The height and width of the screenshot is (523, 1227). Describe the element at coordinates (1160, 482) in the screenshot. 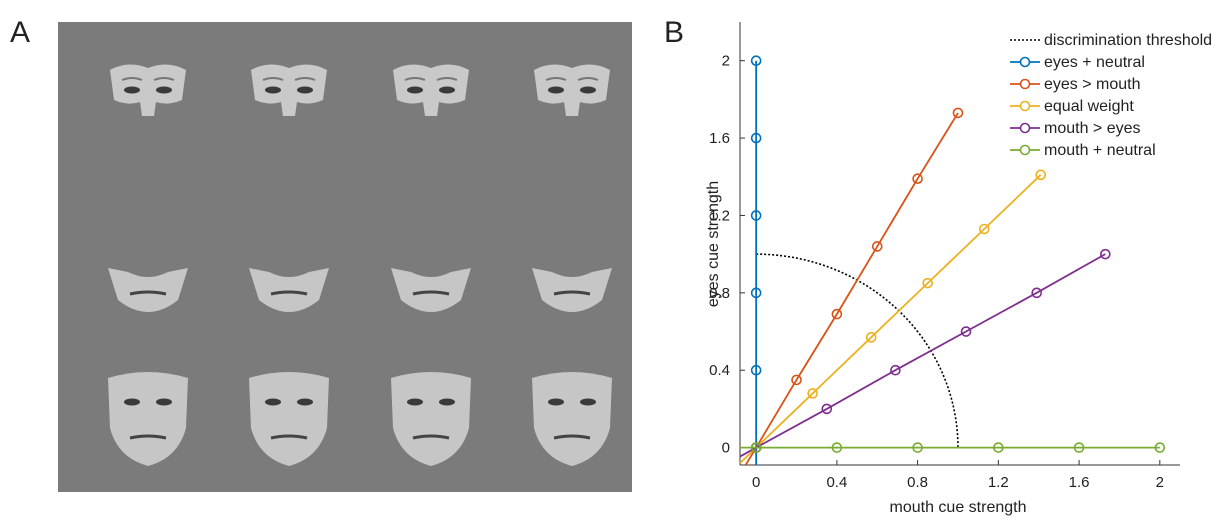

I see `x-tick-label: 2` at that location.